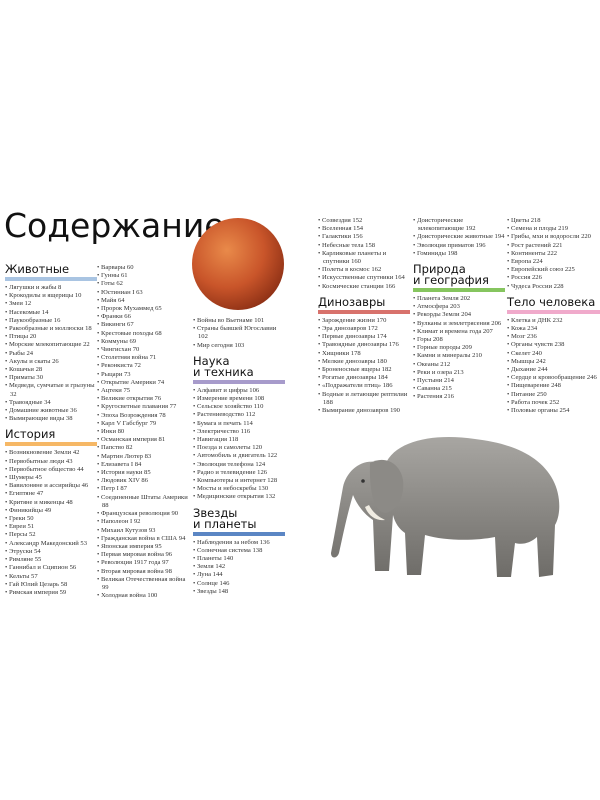  Describe the element at coordinates (553, 395) in the screenshot. I see `toc-entry: Питание 250` at that location.